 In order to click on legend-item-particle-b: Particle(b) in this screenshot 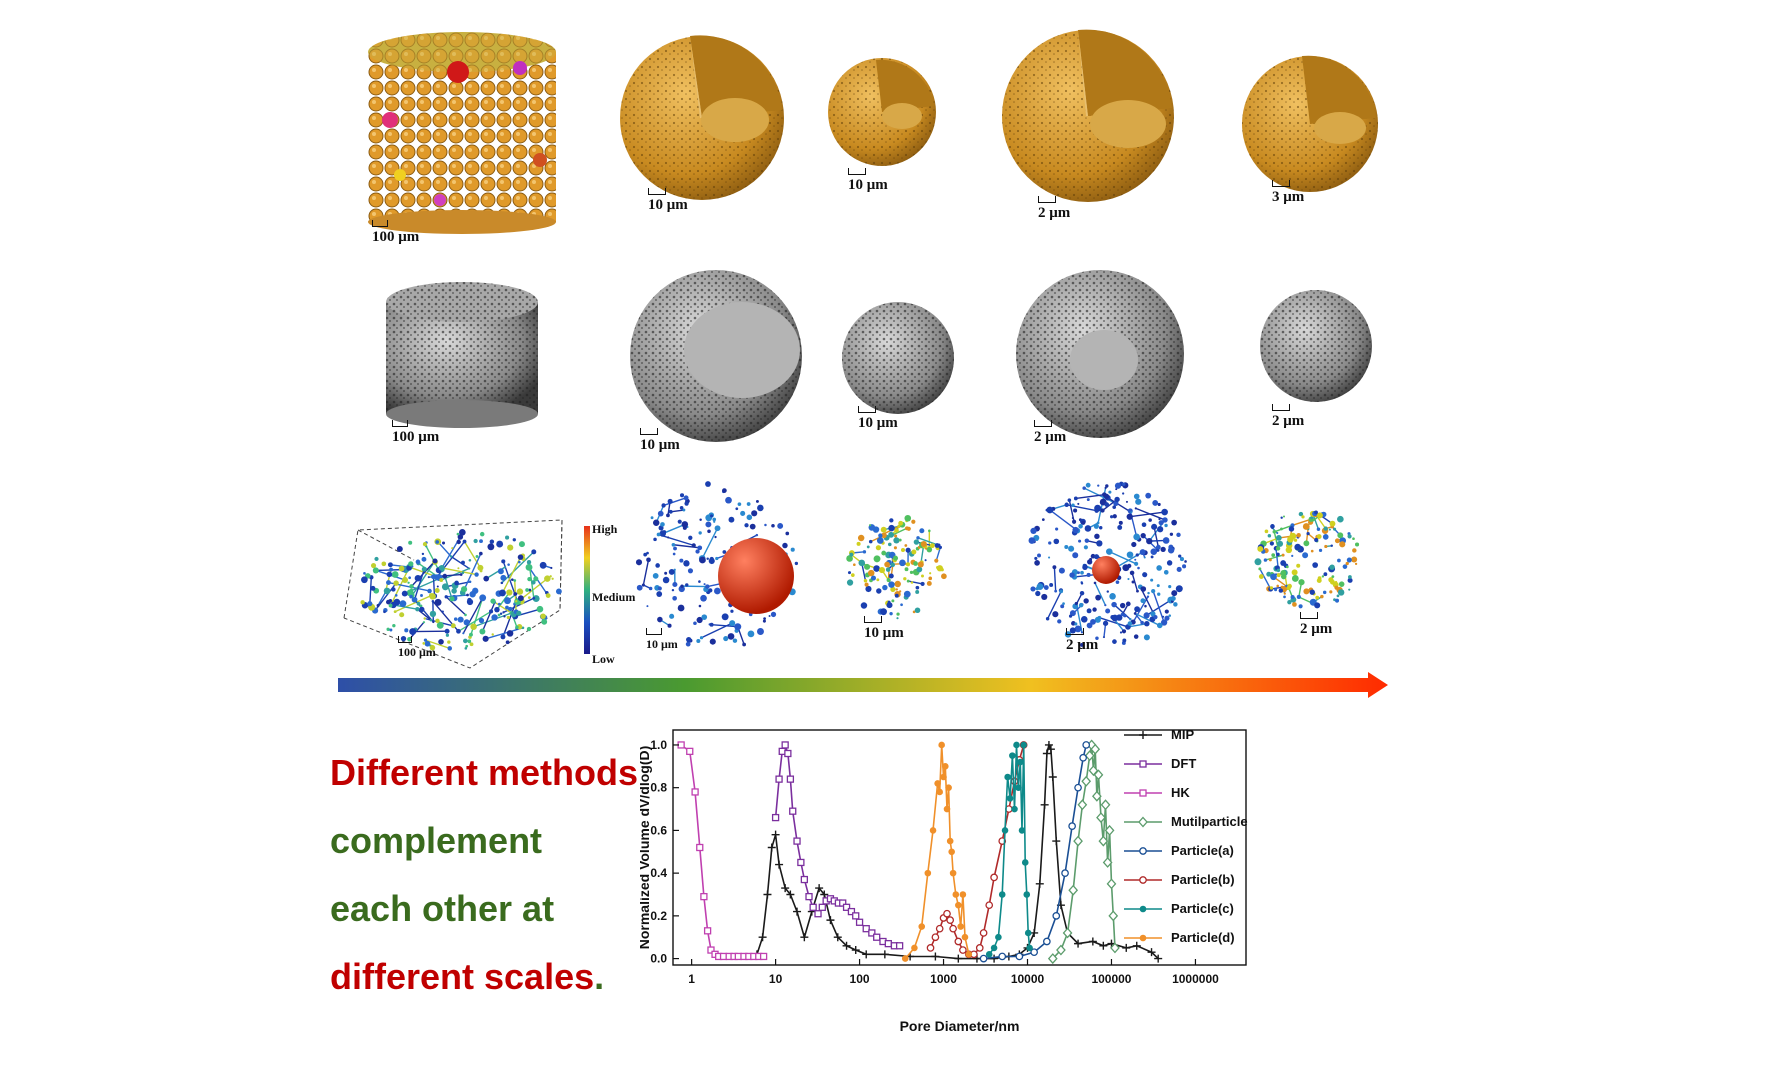, I will do `click(1179, 879)`.